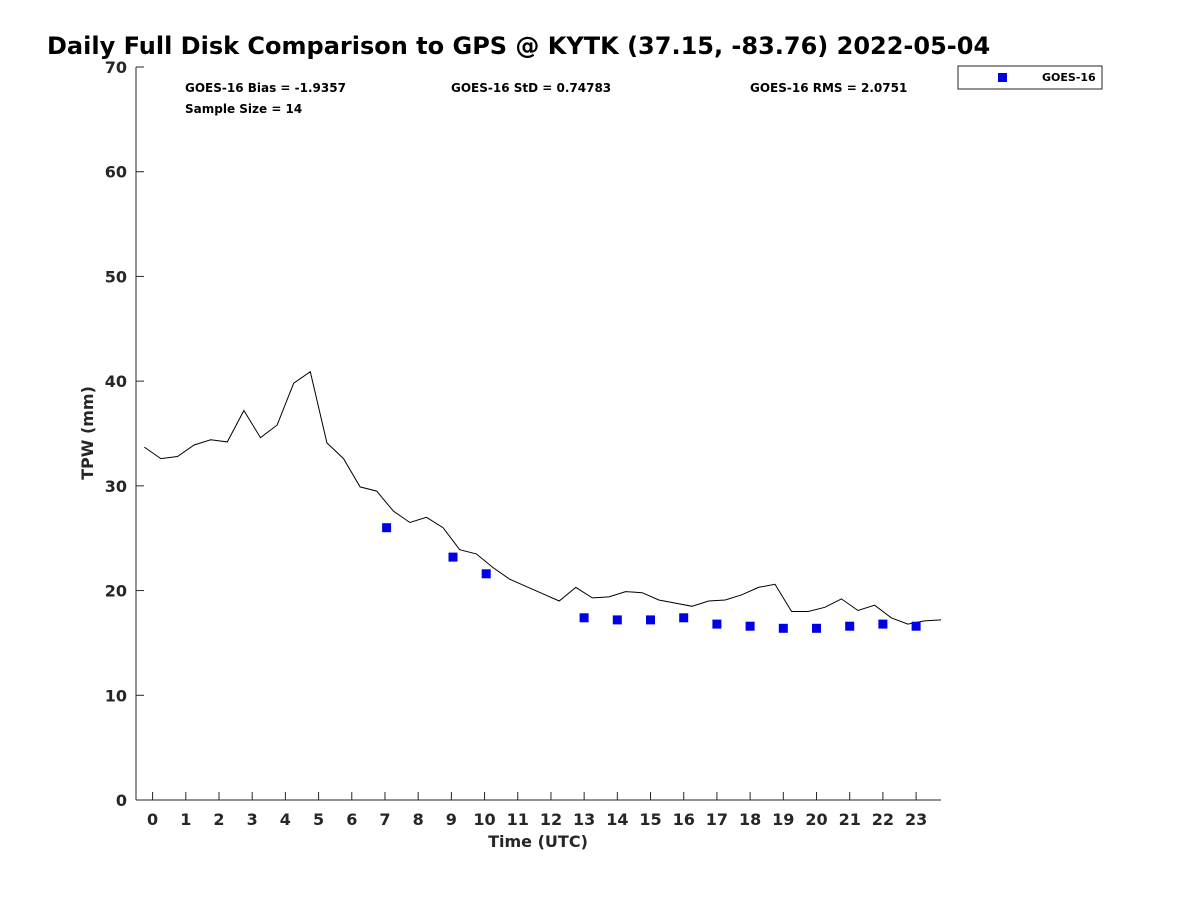 The height and width of the screenshot is (900, 1200). I want to click on x-tick-label: 17, so click(717, 819).